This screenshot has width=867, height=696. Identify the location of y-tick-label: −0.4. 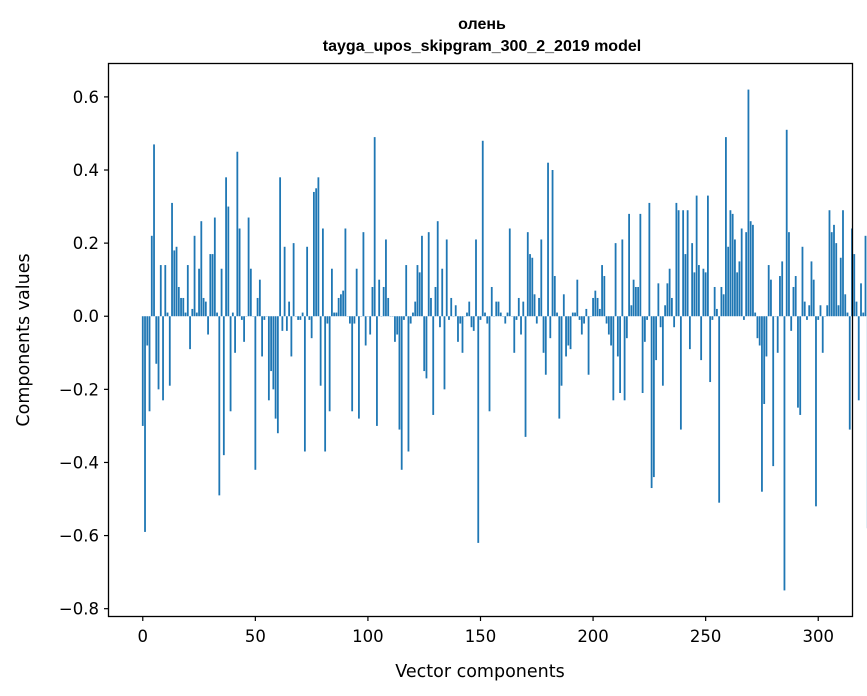
(79, 462).